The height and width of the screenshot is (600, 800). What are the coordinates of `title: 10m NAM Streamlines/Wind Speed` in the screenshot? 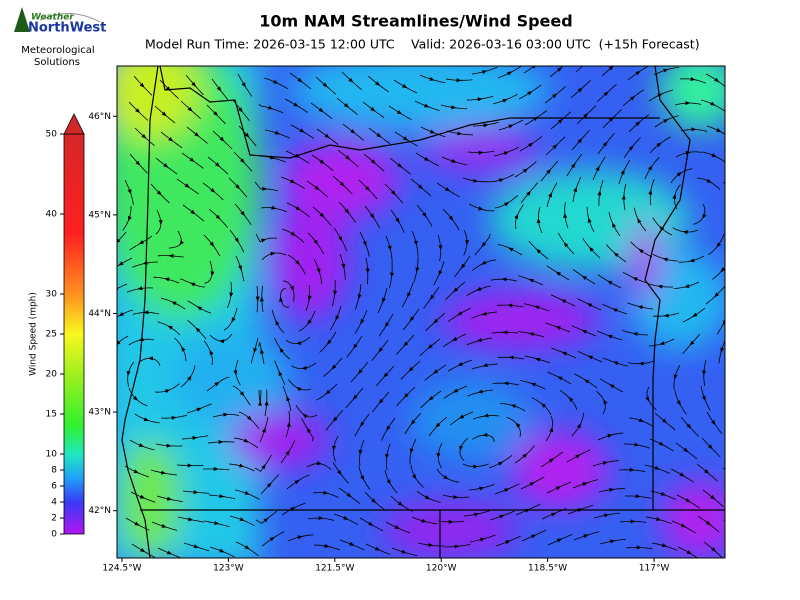 It's located at (415, 21).